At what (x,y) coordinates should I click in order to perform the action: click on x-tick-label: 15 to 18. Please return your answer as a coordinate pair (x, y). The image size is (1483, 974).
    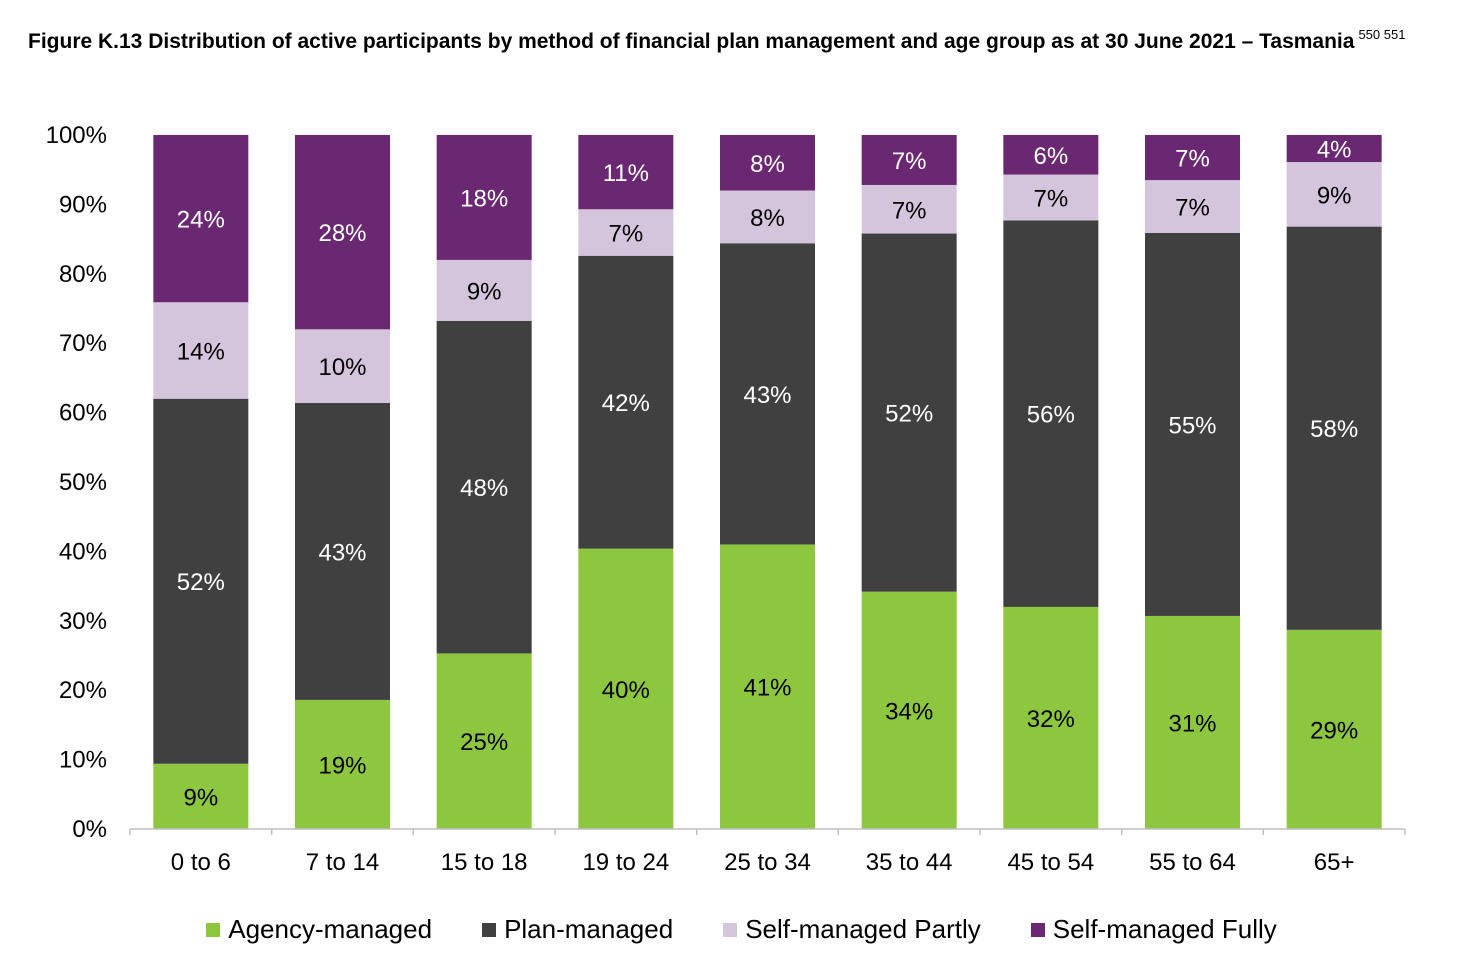
    Looking at the image, I should click on (484, 862).